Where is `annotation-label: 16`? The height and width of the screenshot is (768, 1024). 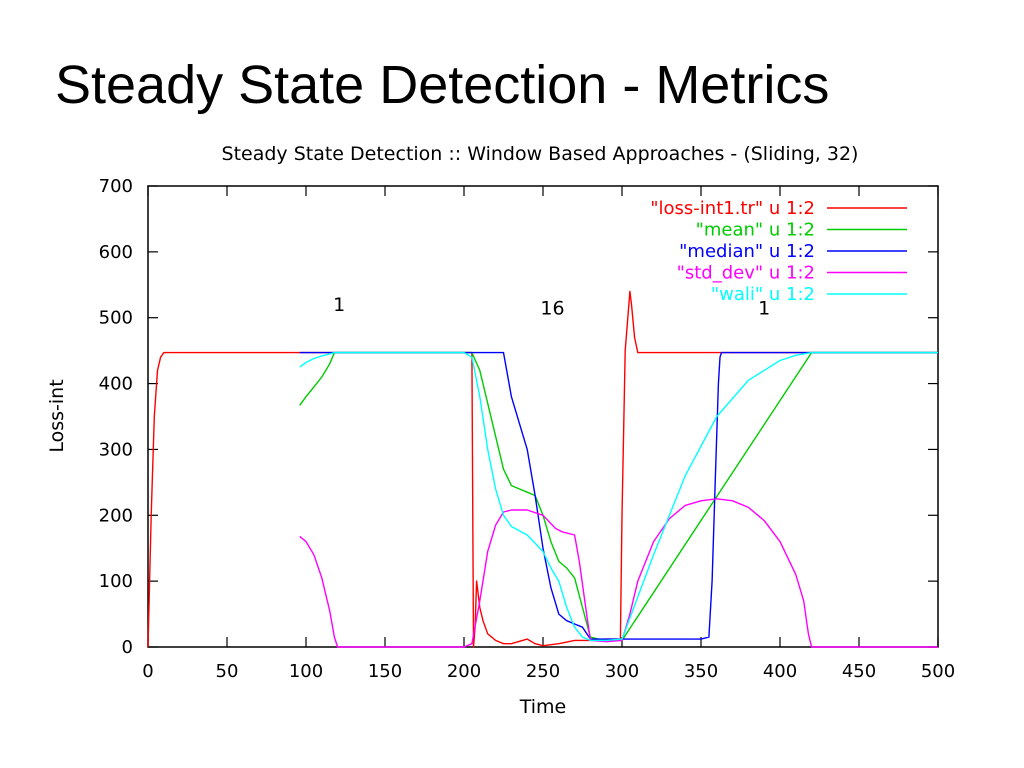 annotation-label: 16 is located at coordinates (552, 308).